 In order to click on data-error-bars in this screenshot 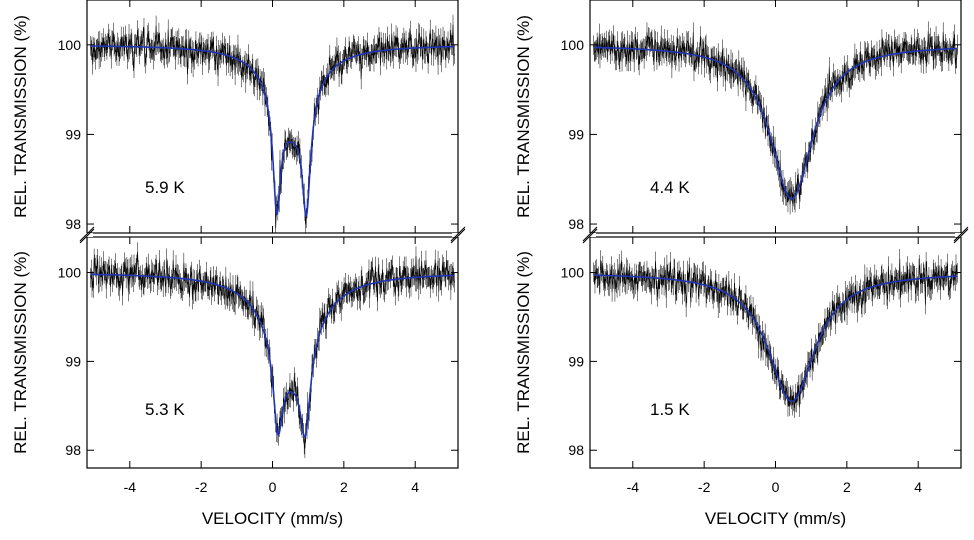, I will do `click(775, 333)`.